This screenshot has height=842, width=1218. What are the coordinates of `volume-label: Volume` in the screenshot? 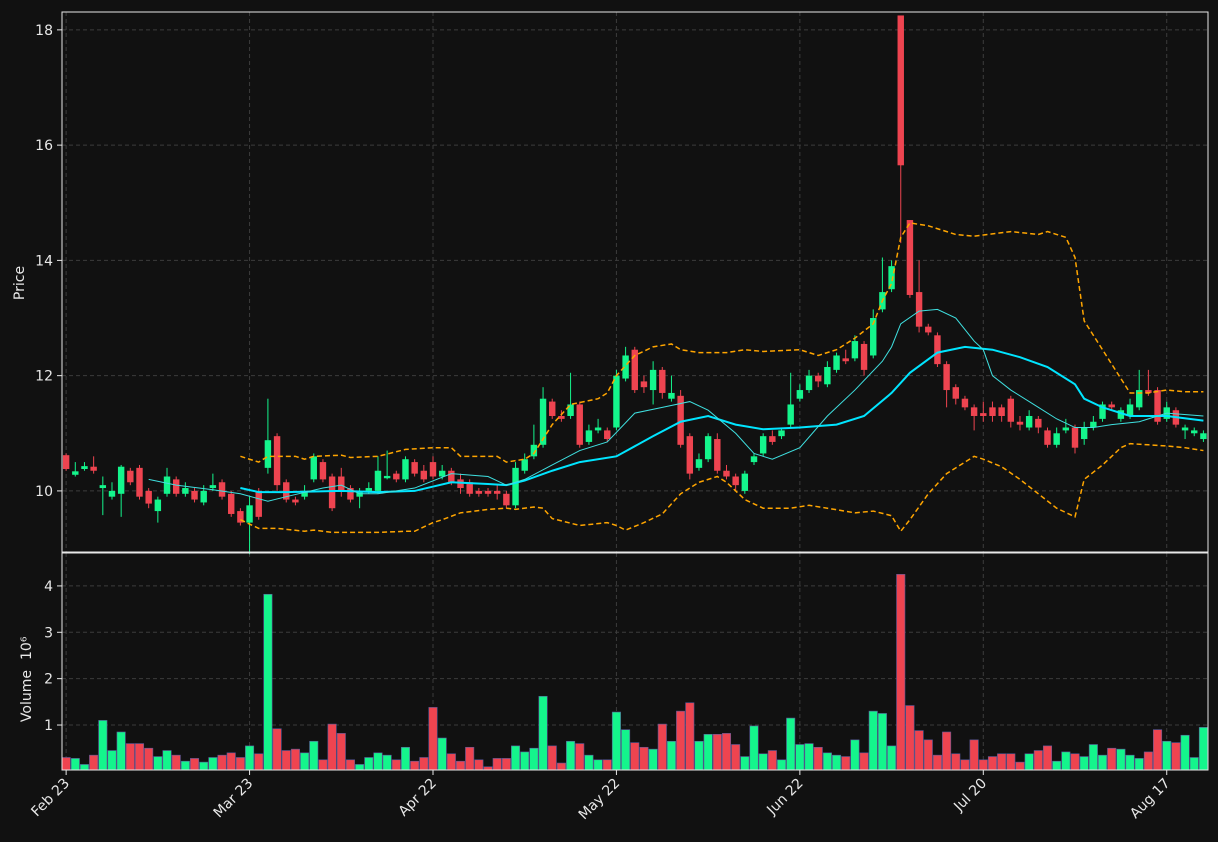 It's located at (27, 696).